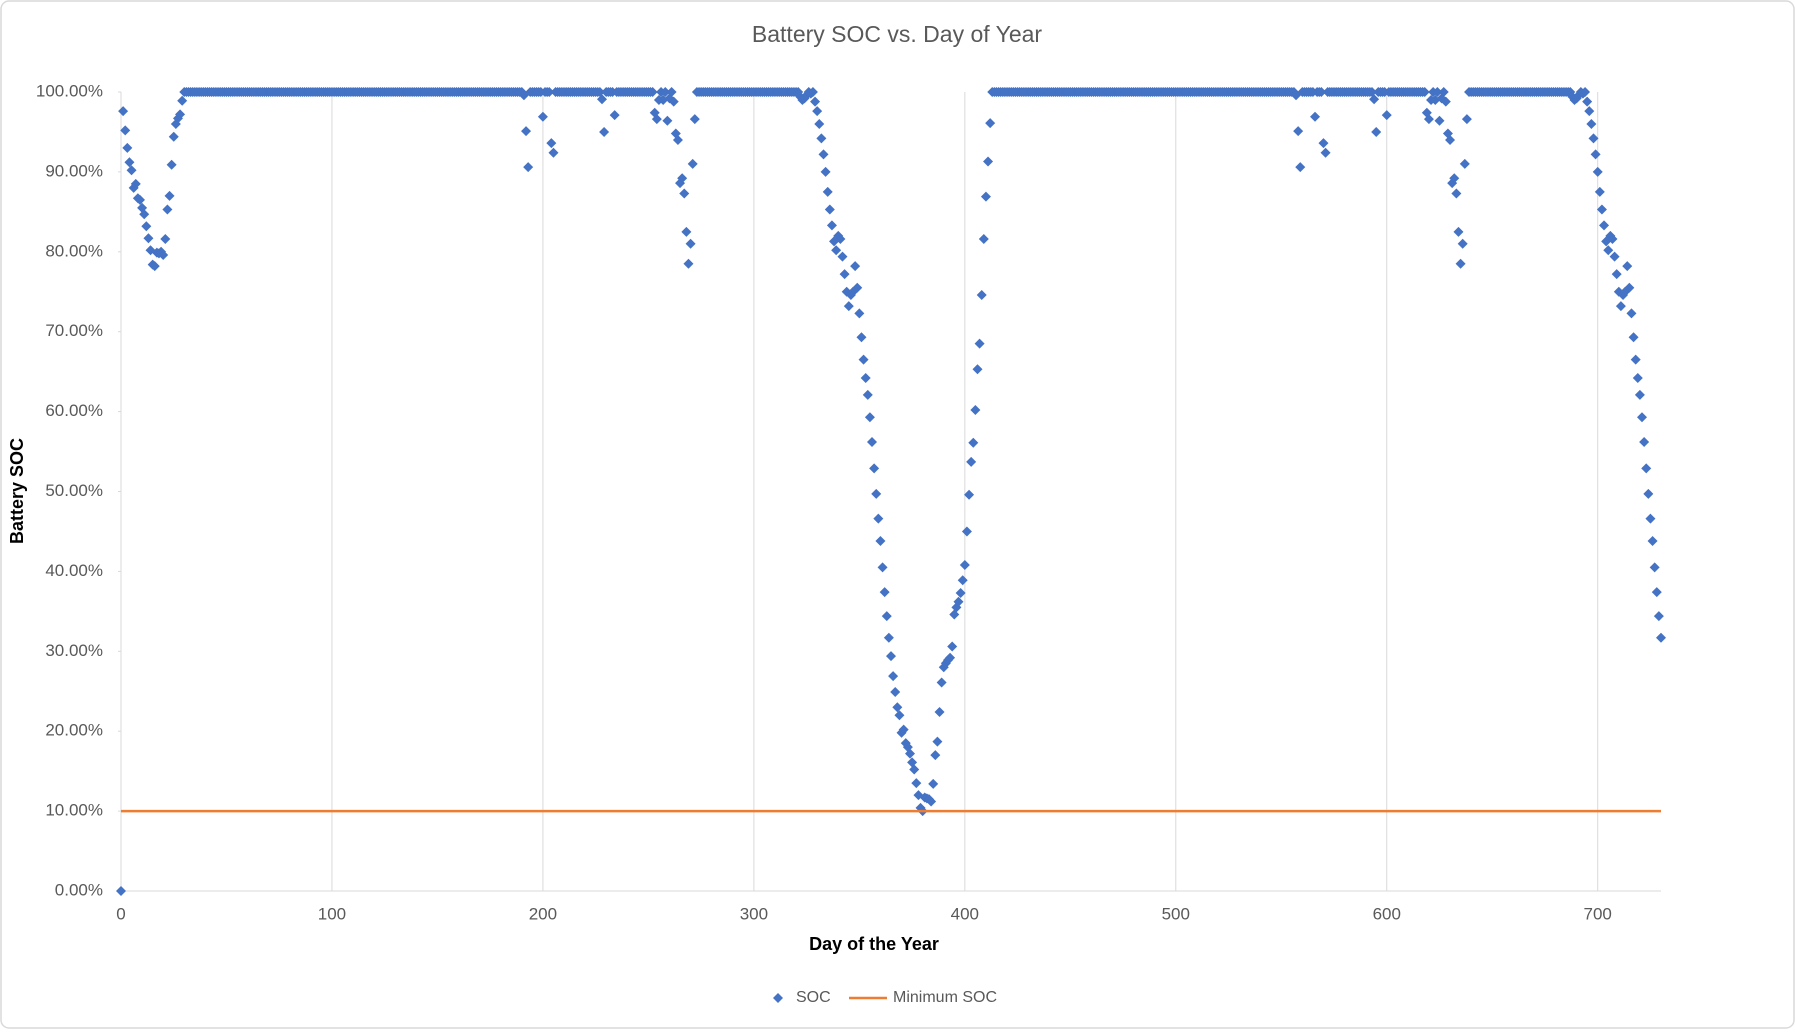  Describe the element at coordinates (74, 650) in the screenshot. I see `y-tick-label: 30.00%` at that location.